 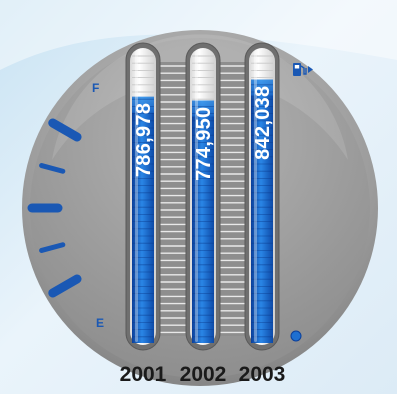 I want to click on bar: 842,038, so click(x=262, y=196).